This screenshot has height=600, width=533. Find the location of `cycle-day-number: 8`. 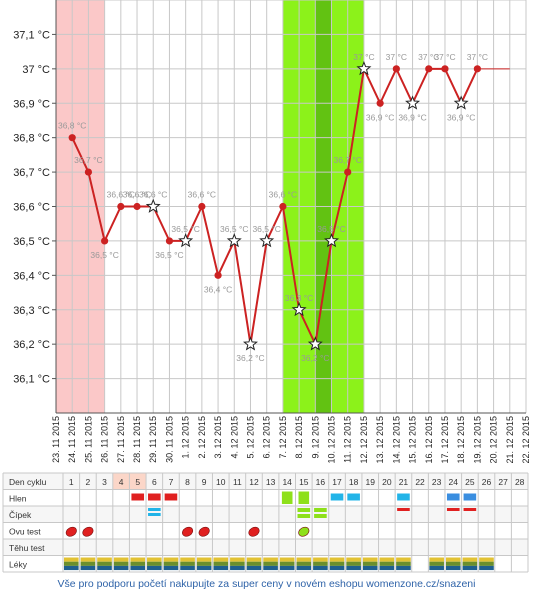

cycle-day-number: 8 is located at coordinates (187, 482).